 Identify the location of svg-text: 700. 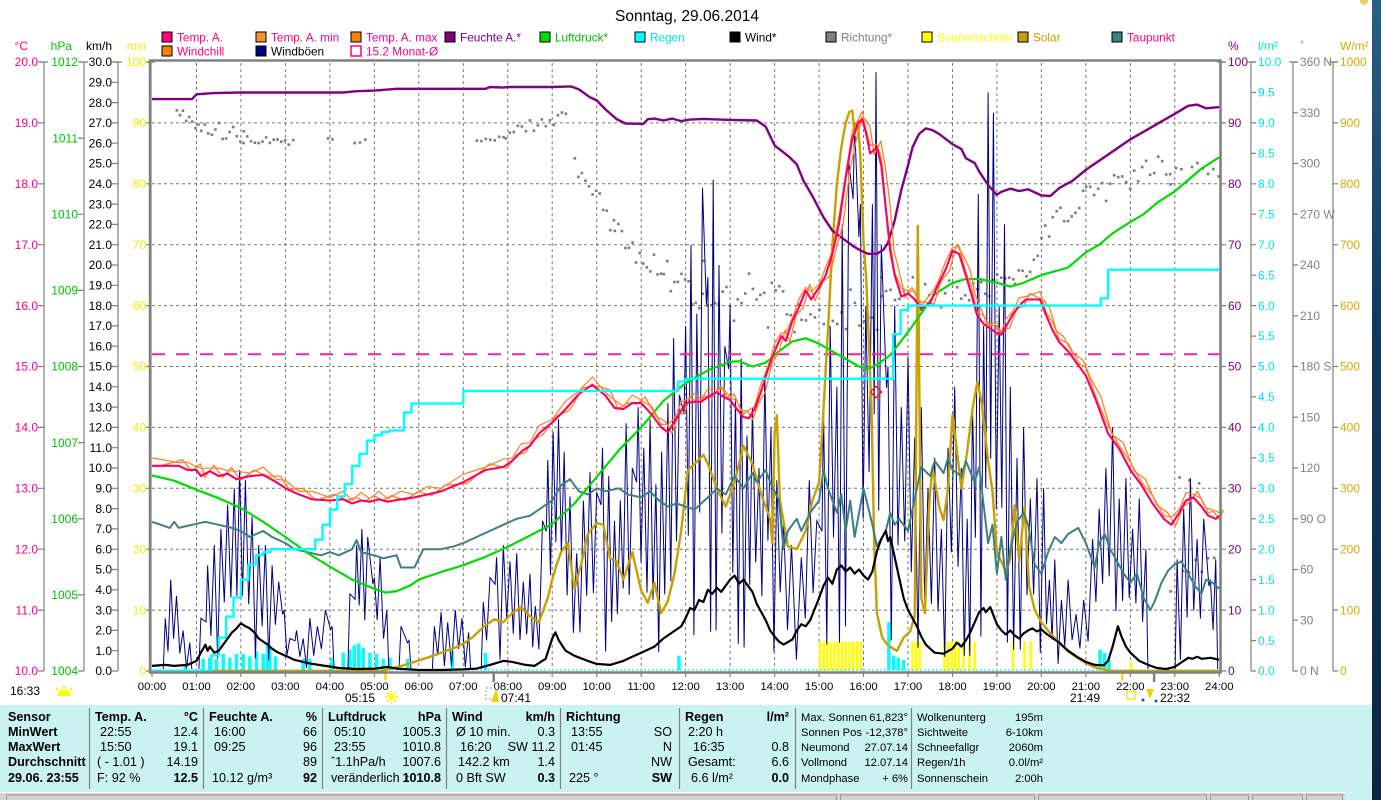
(1350, 245).